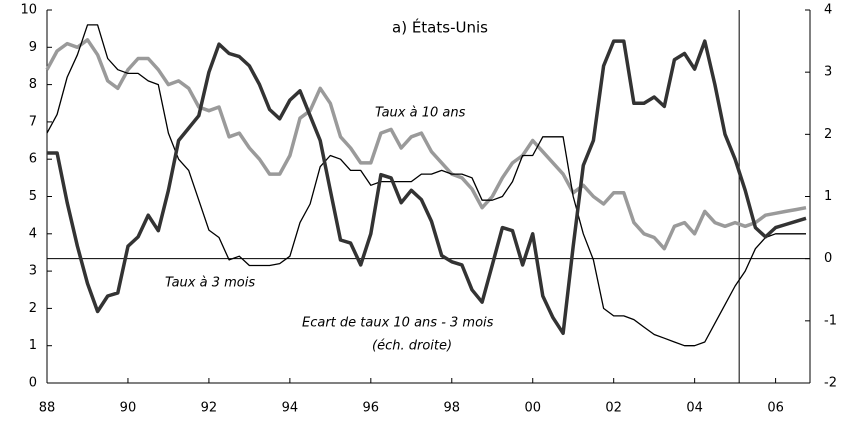 The image size is (842, 421). What do you see at coordinates (828, 10) in the screenshot?
I see `y2-tick-label: 4` at bounding box center [828, 10].